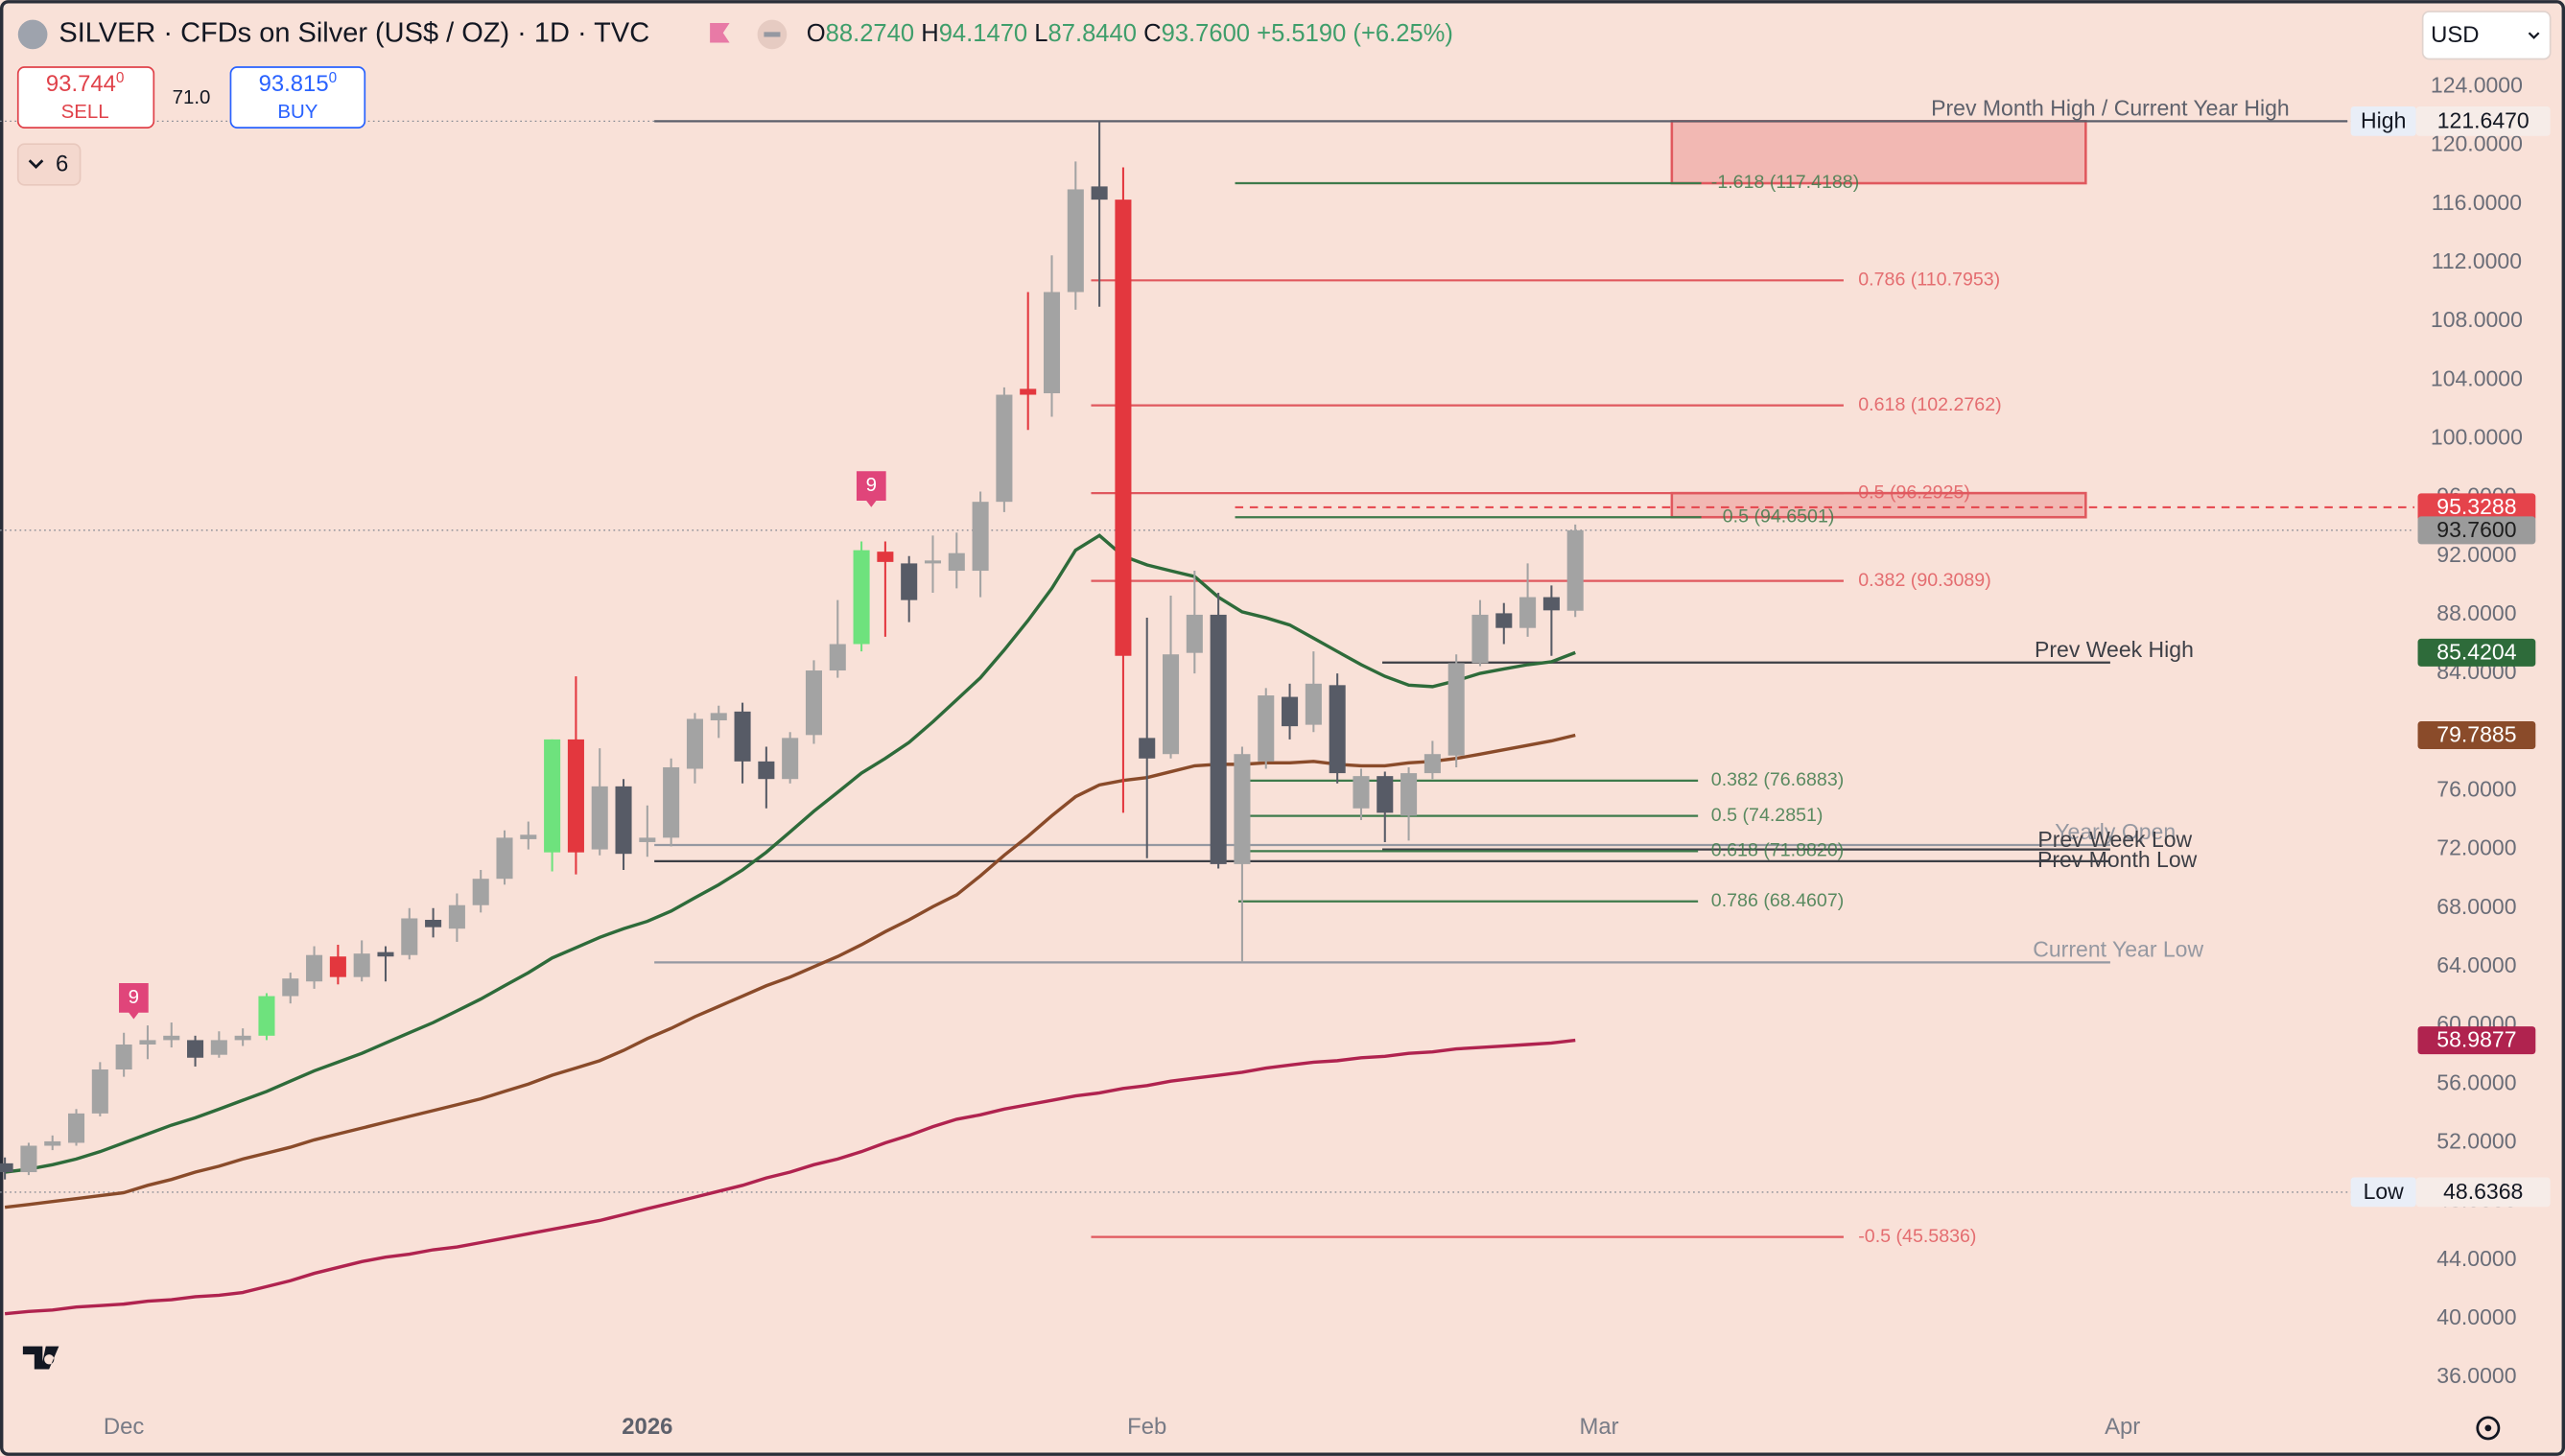  Describe the element at coordinates (85, 98) in the screenshot. I see `sell-button` at that location.